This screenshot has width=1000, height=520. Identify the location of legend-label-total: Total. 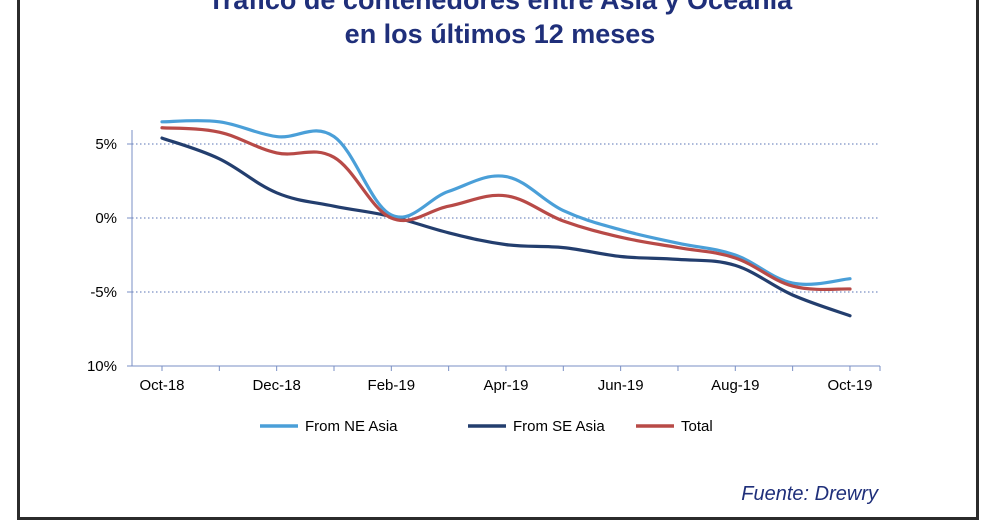
(697, 426).